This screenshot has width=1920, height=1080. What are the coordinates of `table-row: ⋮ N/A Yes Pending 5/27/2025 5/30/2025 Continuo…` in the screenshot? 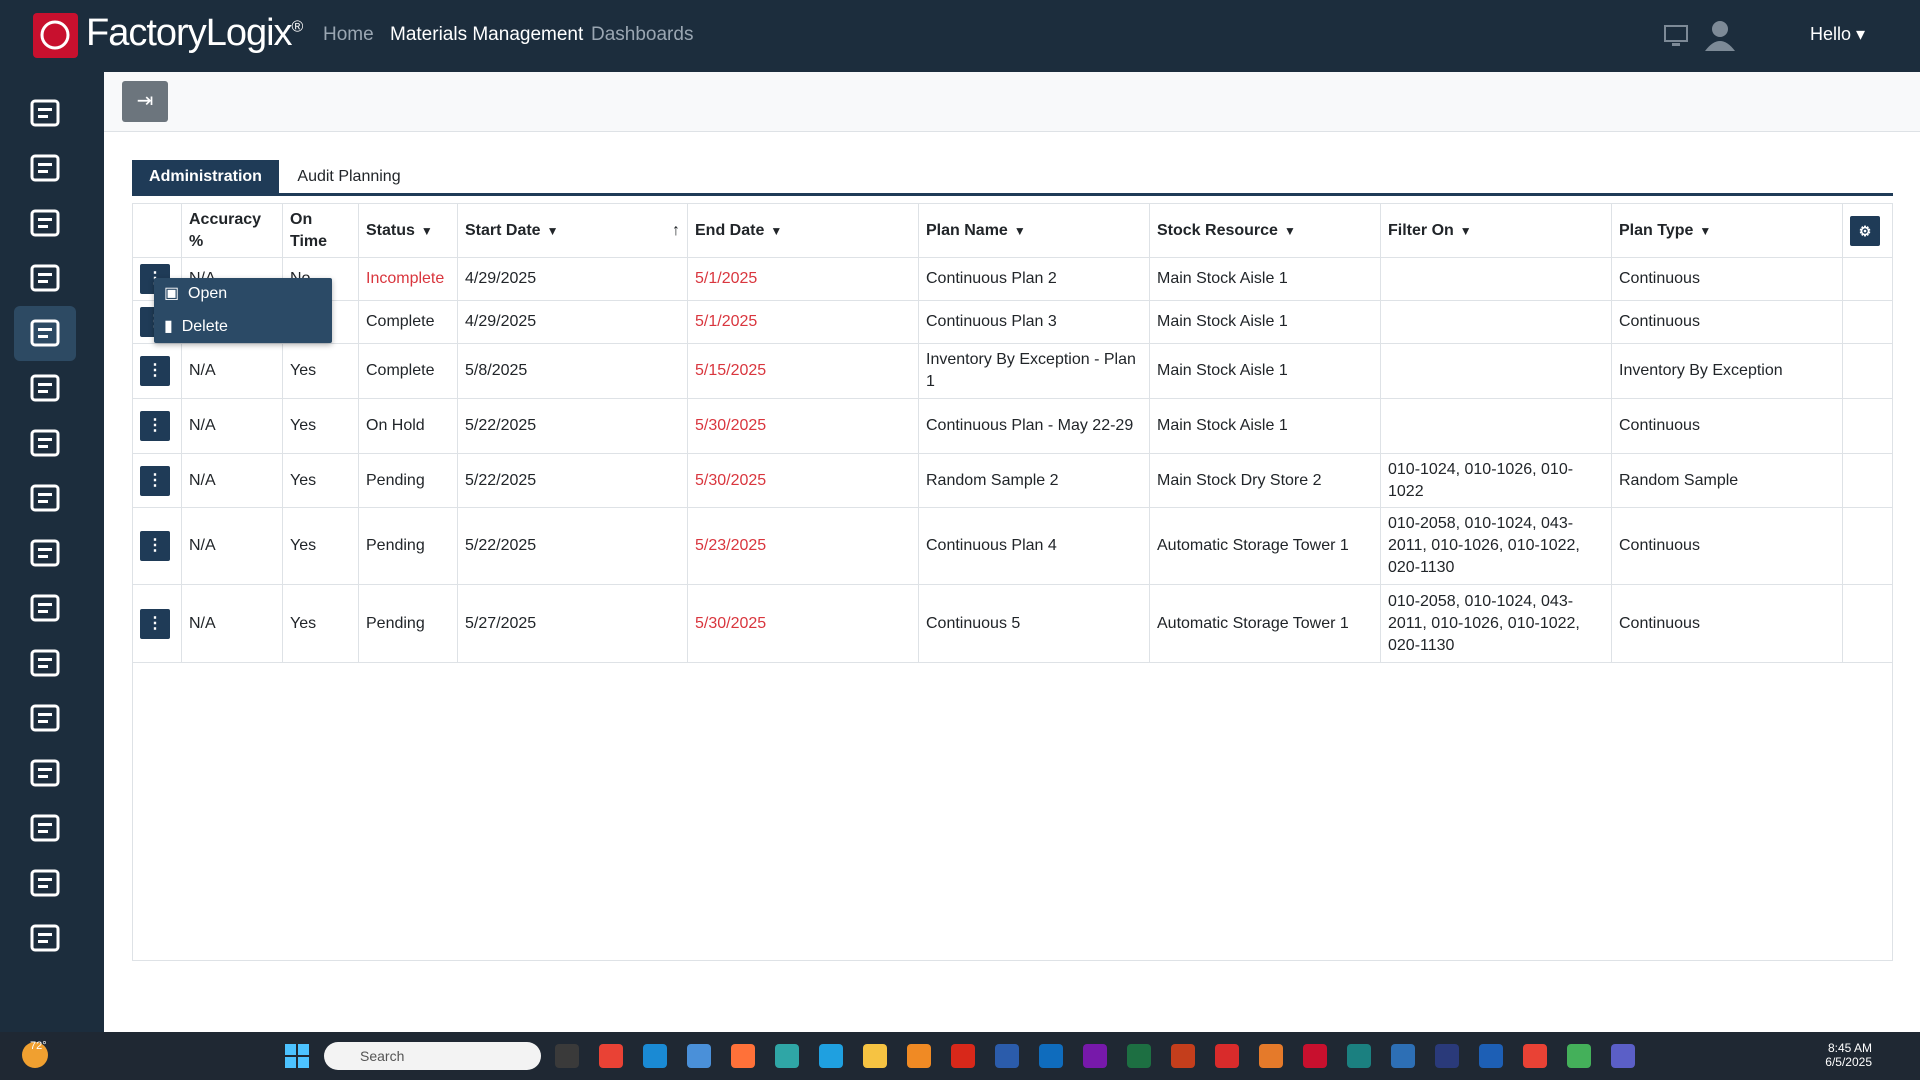 It's located at (1012, 623).